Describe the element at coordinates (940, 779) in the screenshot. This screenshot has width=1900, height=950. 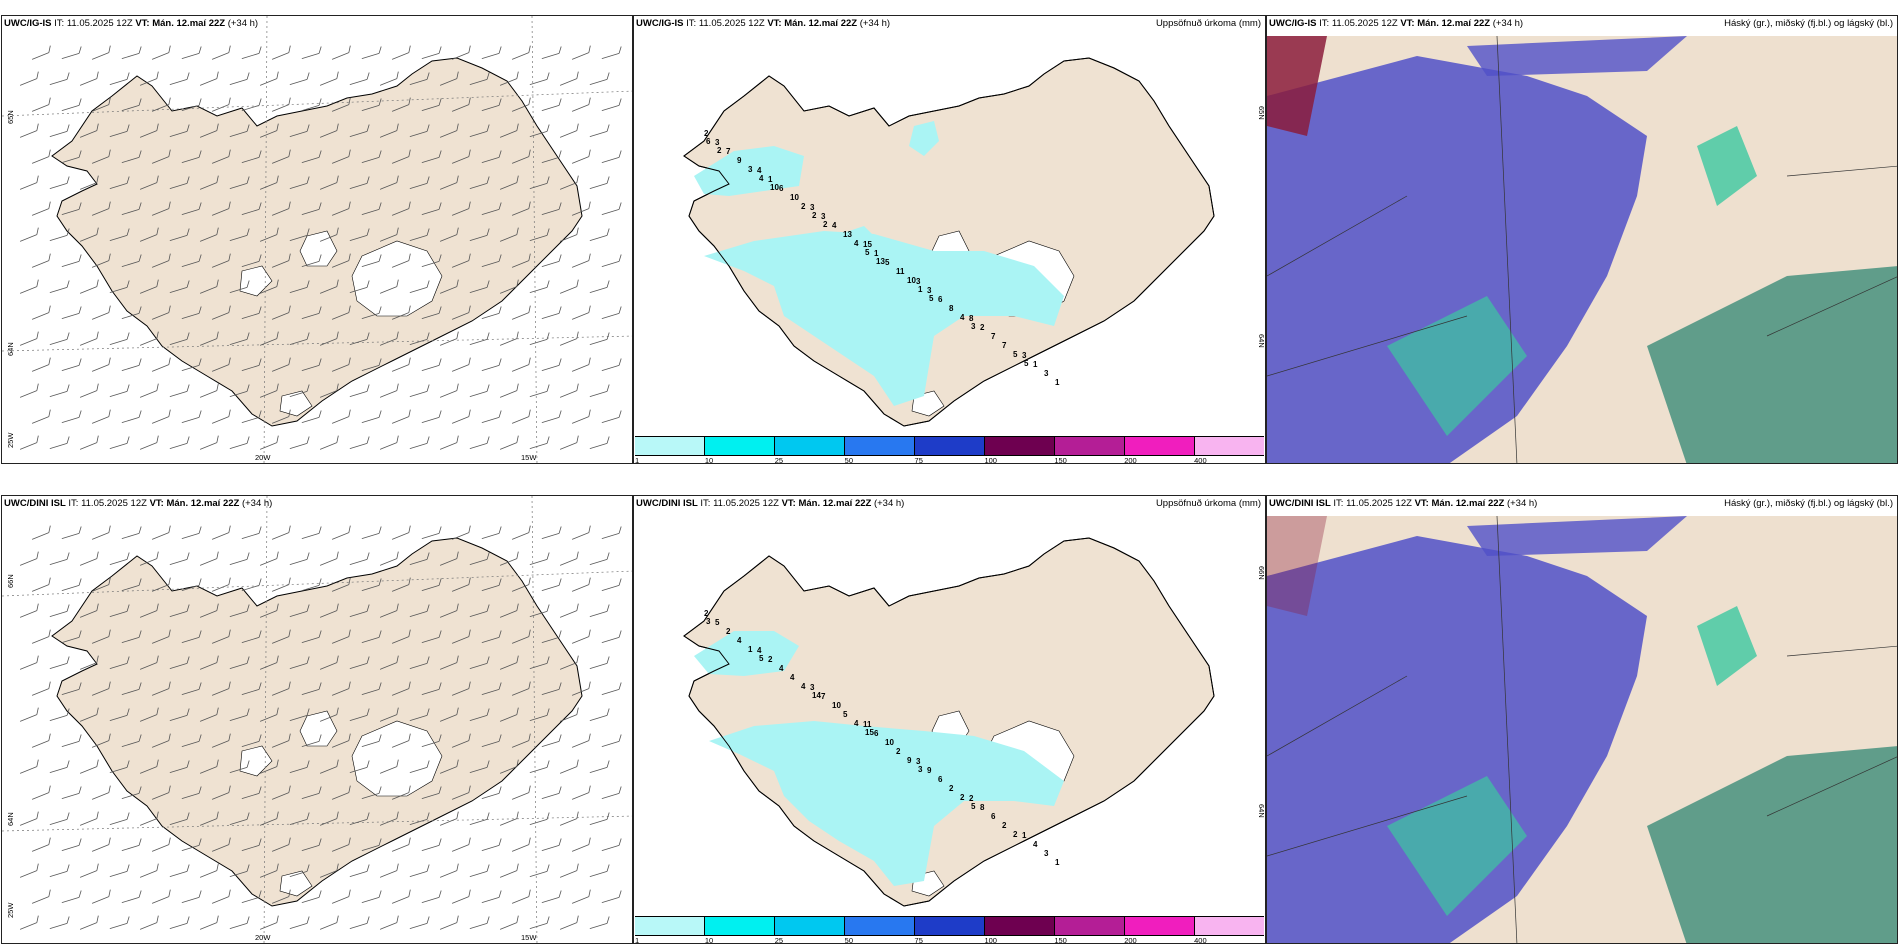
I see `precip-point-value: 6` at that location.